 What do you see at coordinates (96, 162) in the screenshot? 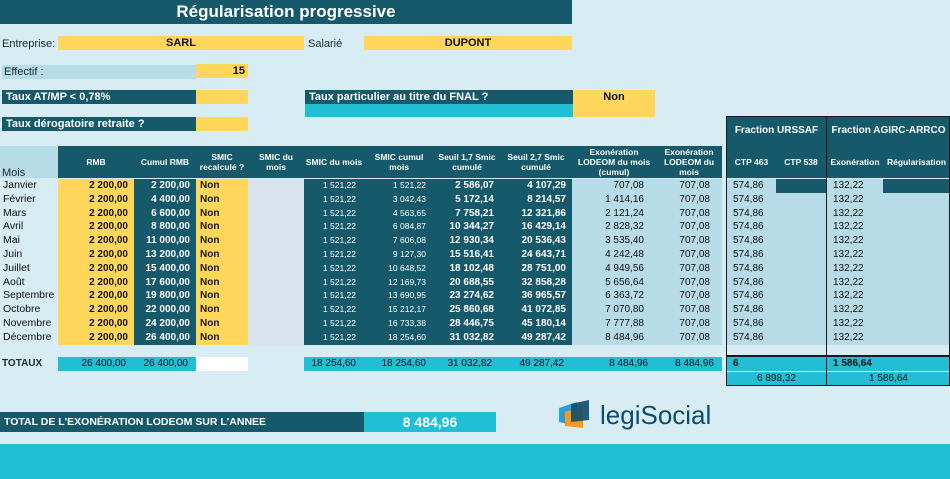
I see `col-header-rmb: RMB` at bounding box center [96, 162].